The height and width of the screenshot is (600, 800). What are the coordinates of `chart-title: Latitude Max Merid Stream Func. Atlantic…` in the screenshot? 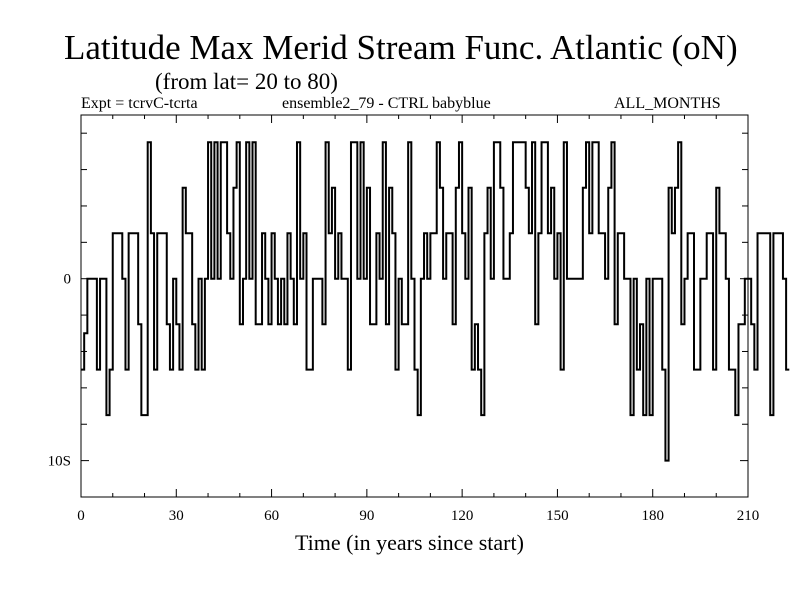 It's located at (401, 47).